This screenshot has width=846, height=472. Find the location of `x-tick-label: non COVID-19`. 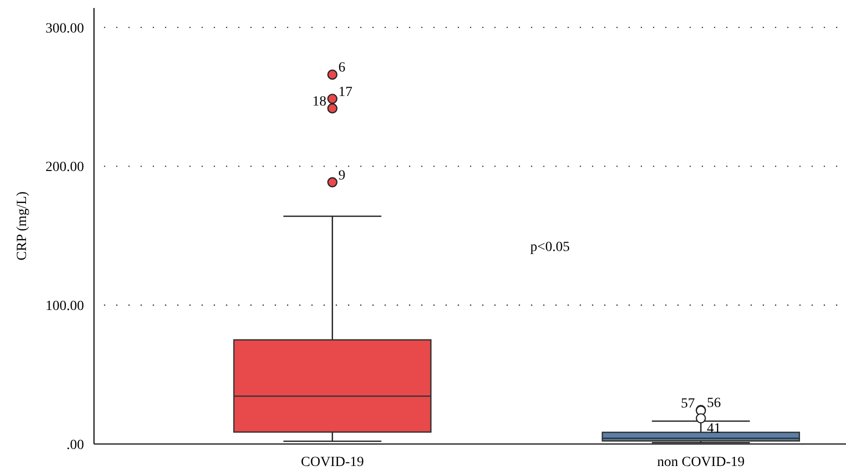

x-tick-label: non COVID-19 is located at coordinates (701, 462).